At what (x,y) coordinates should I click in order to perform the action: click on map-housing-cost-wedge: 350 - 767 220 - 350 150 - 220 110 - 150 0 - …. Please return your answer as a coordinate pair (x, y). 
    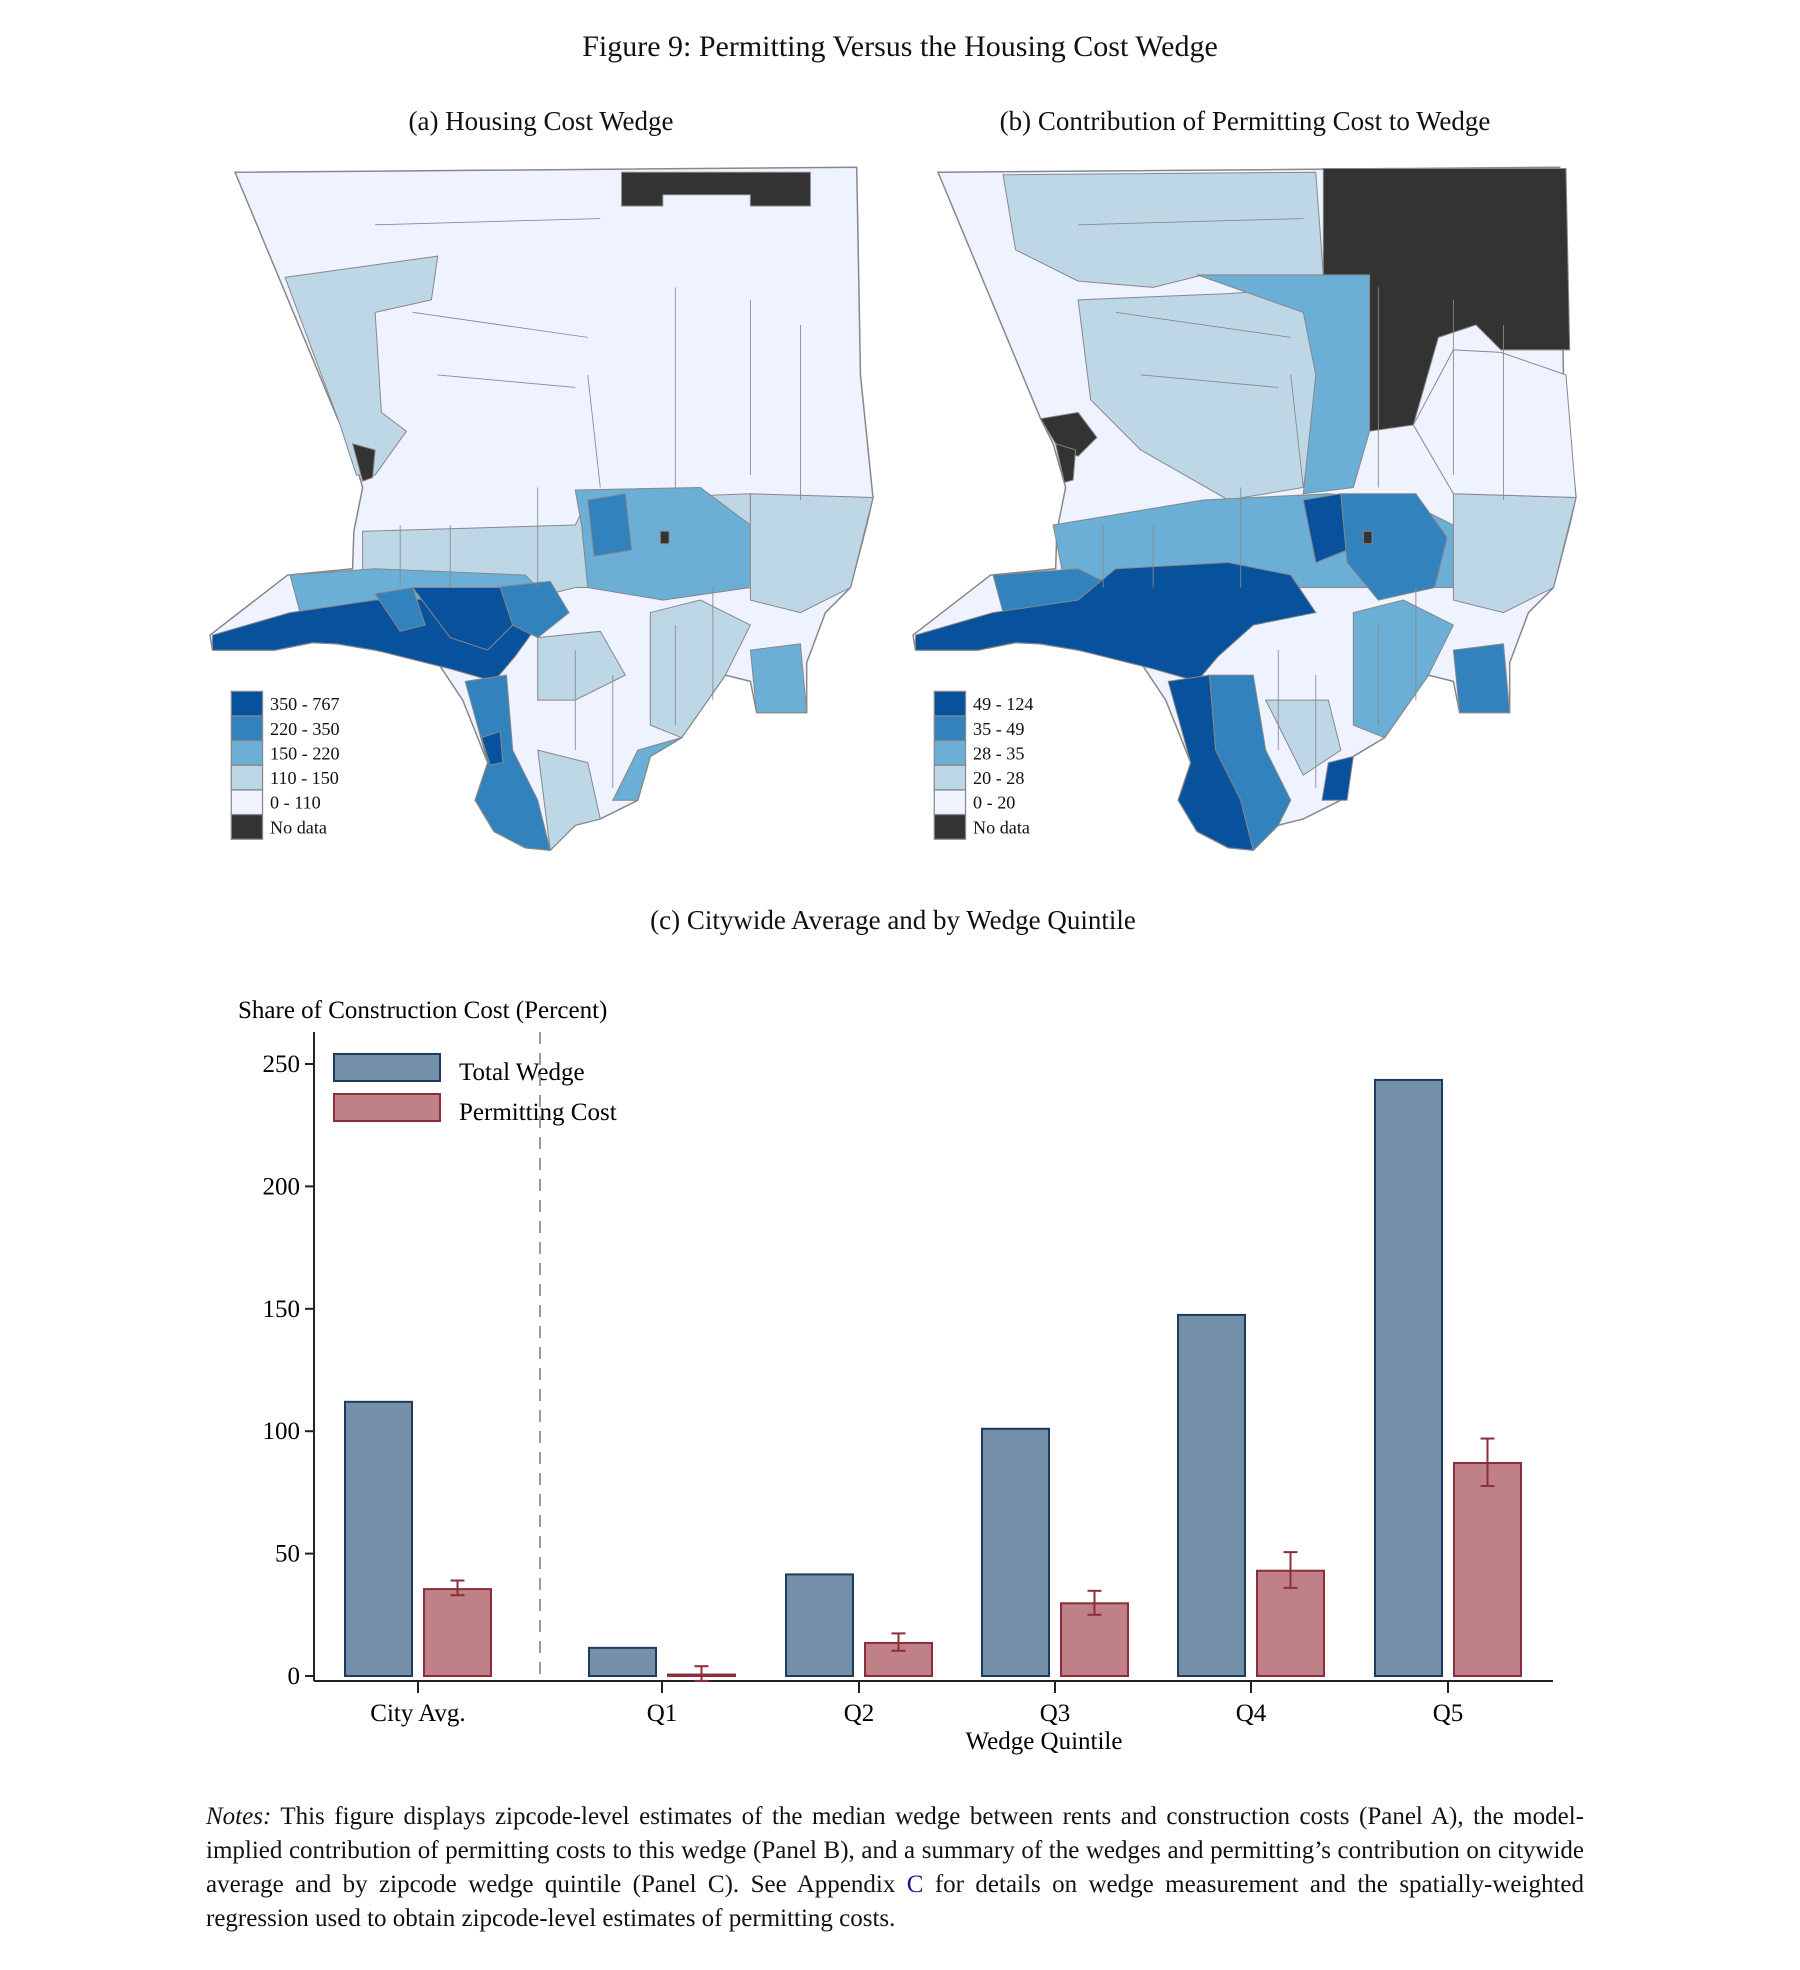
    Looking at the image, I should click on (541, 509).